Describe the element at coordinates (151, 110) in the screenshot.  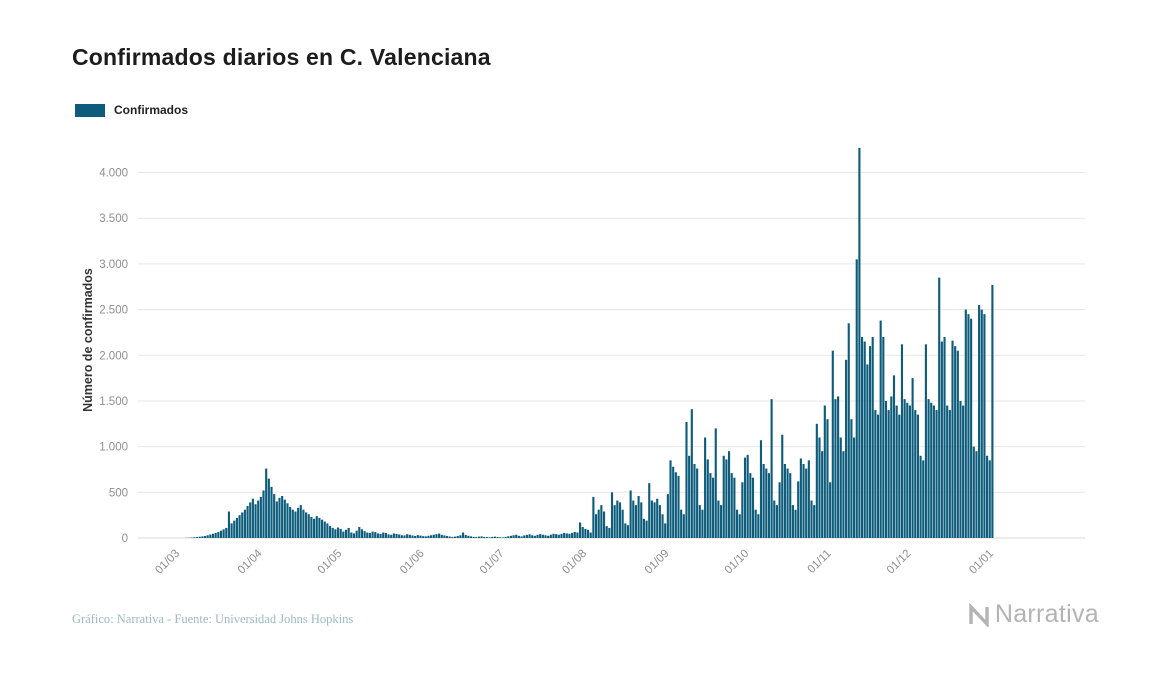
I see `legend-label: Confirmados` at that location.